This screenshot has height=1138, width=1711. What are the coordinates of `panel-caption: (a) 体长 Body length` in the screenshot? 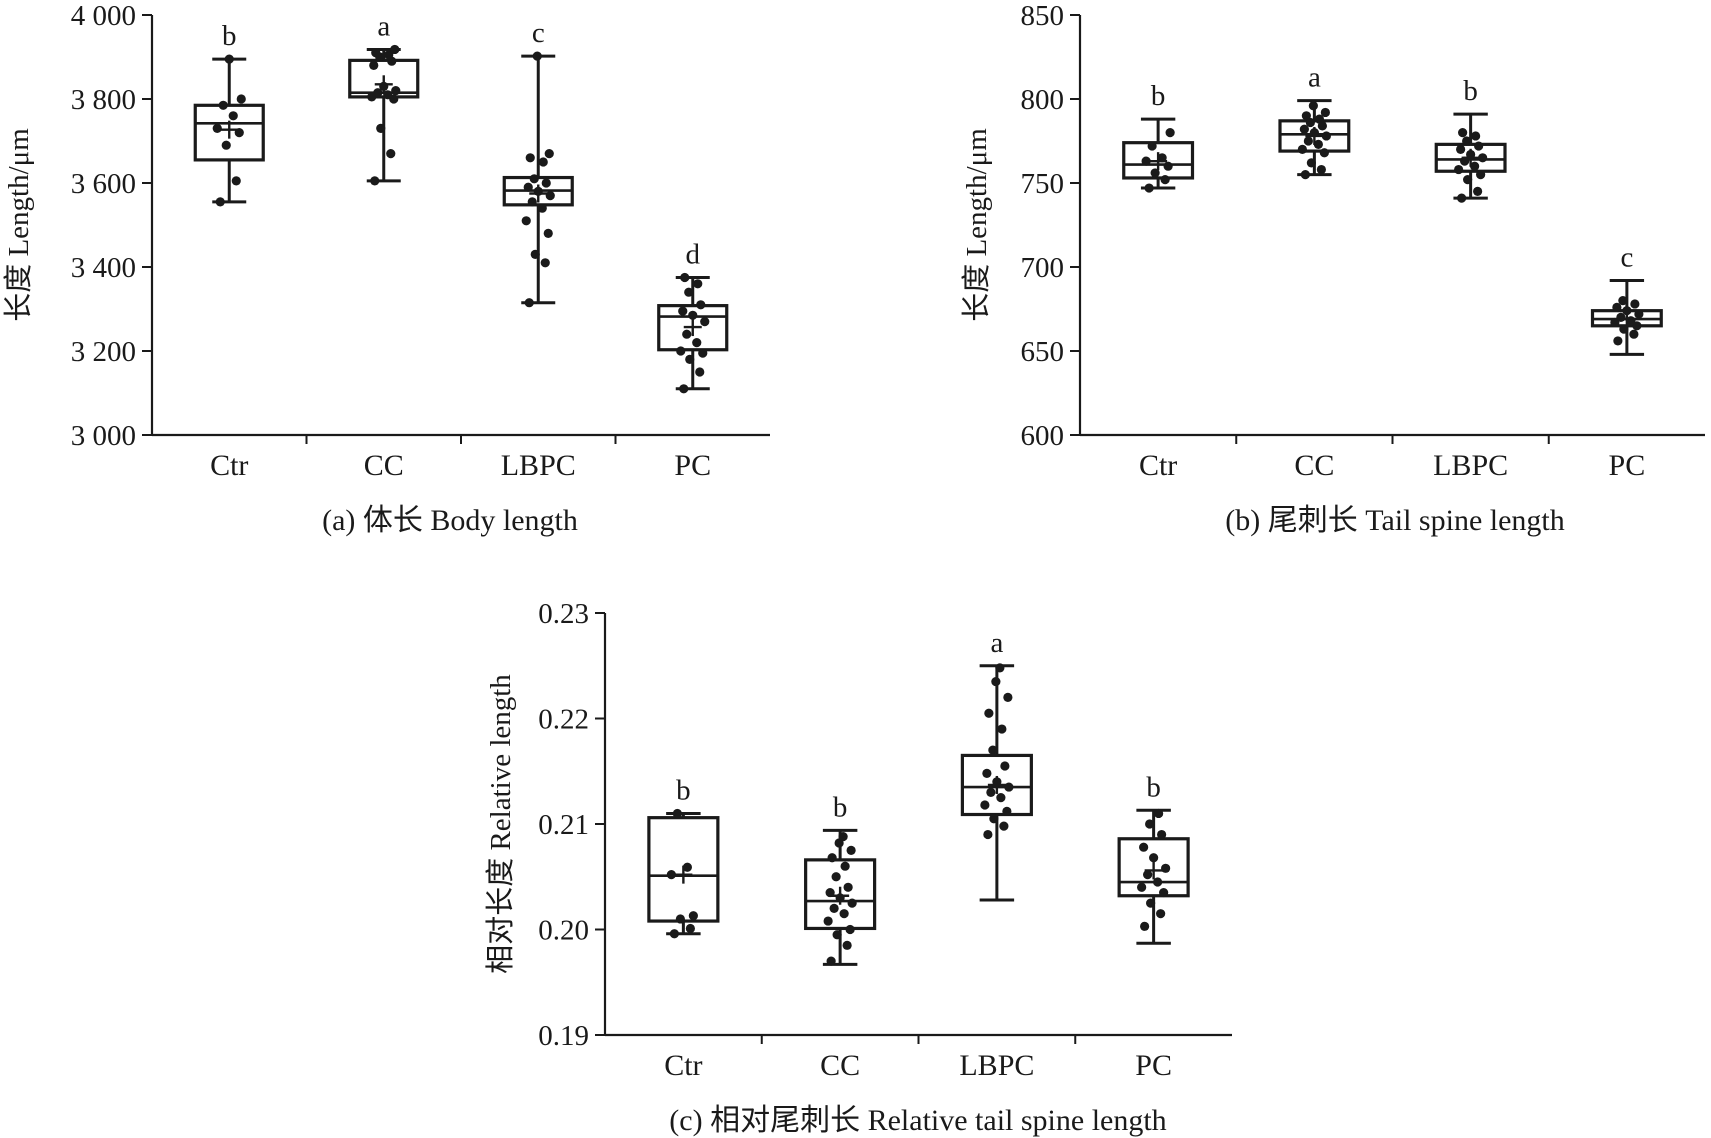 It's located at (450, 520).